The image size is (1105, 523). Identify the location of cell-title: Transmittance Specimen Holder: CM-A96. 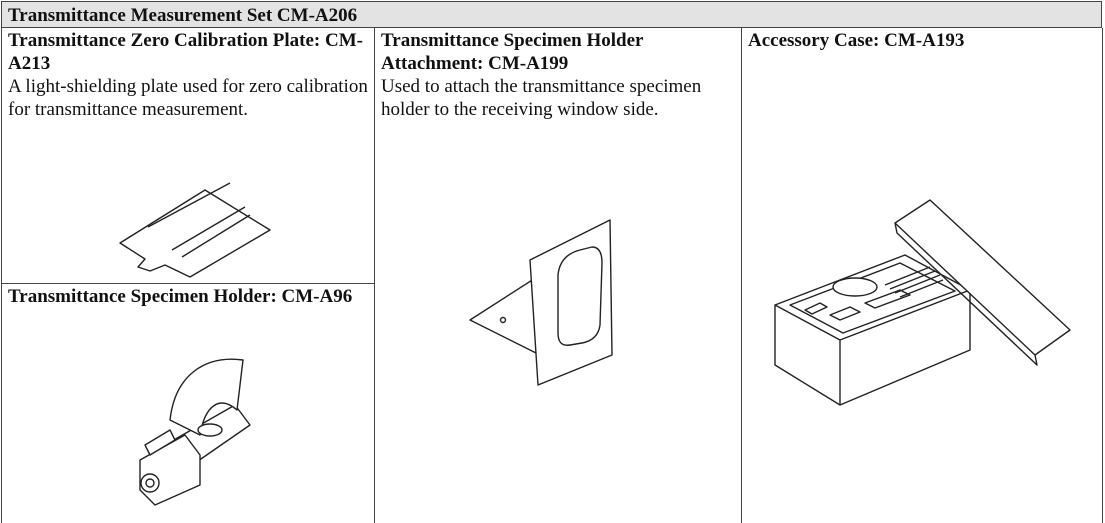
(180, 296).